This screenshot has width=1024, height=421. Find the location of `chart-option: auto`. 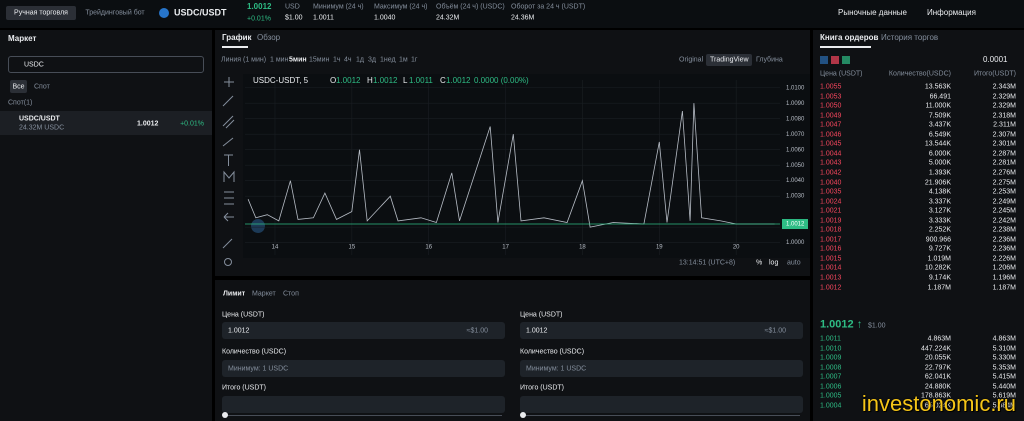

chart-option: auto is located at coordinates (794, 263).